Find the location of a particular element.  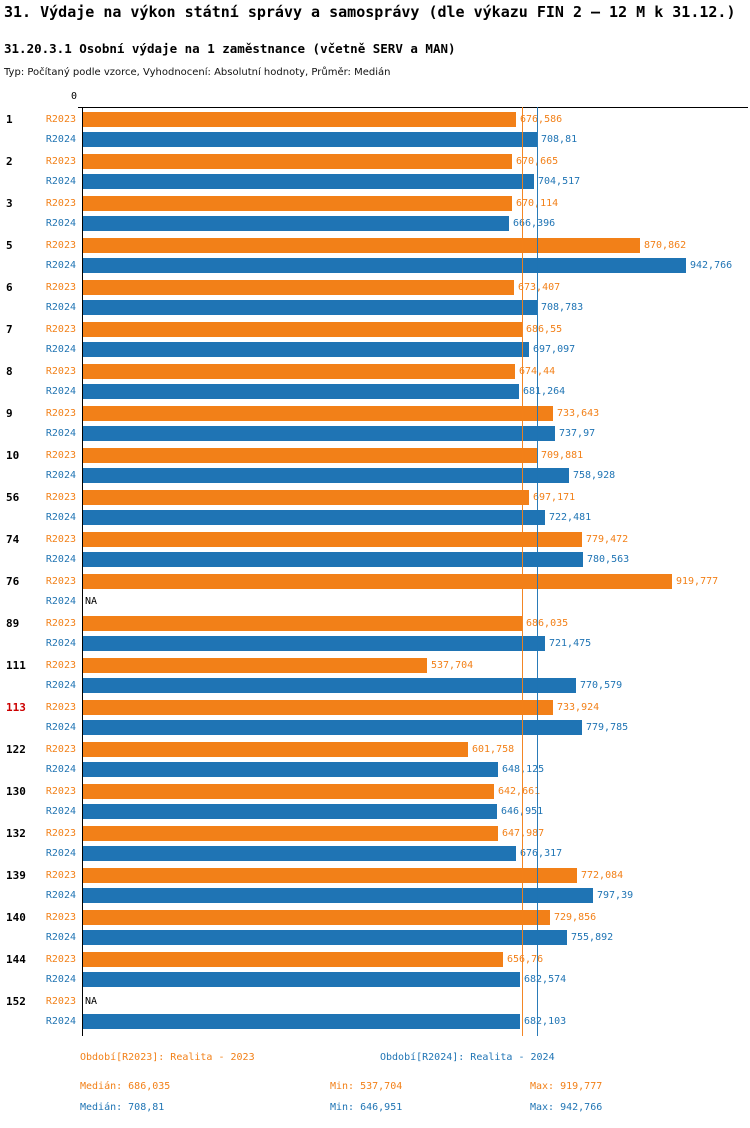

category-id-label: 113 is located at coordinates (16, 707).